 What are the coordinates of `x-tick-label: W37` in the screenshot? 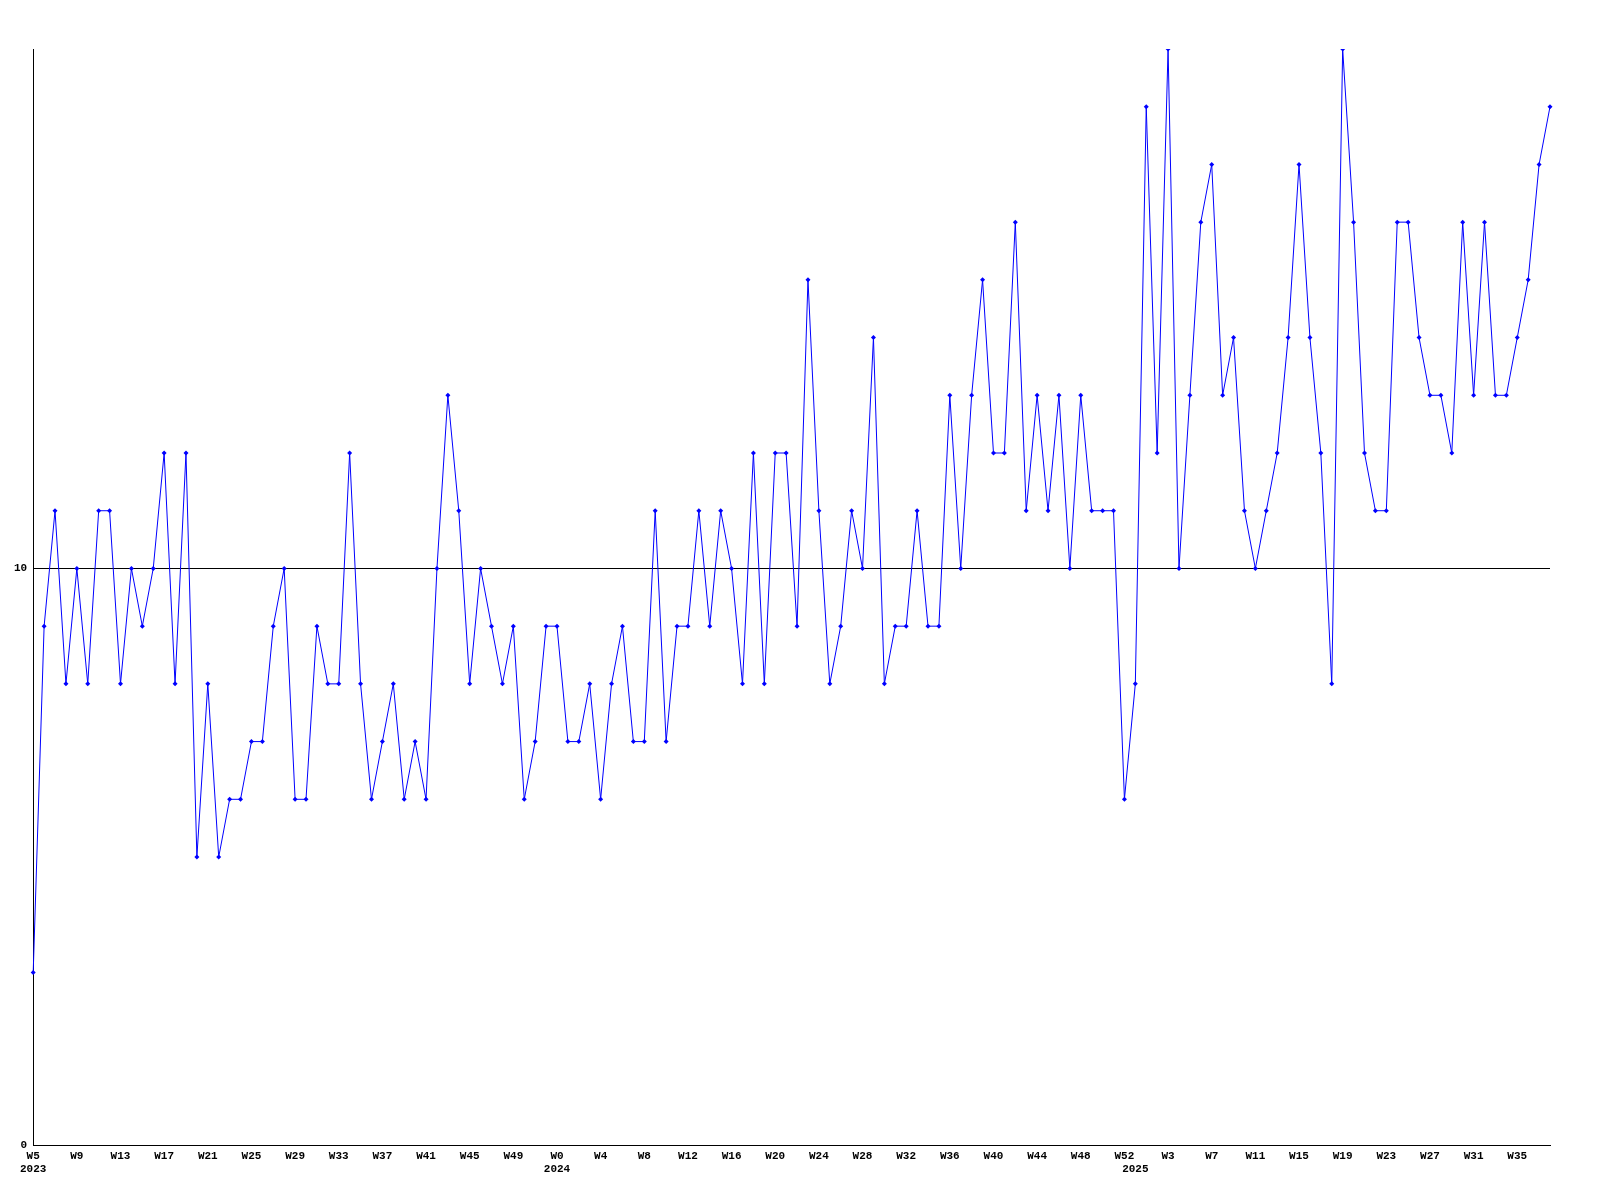 It's located at (382, 1155).